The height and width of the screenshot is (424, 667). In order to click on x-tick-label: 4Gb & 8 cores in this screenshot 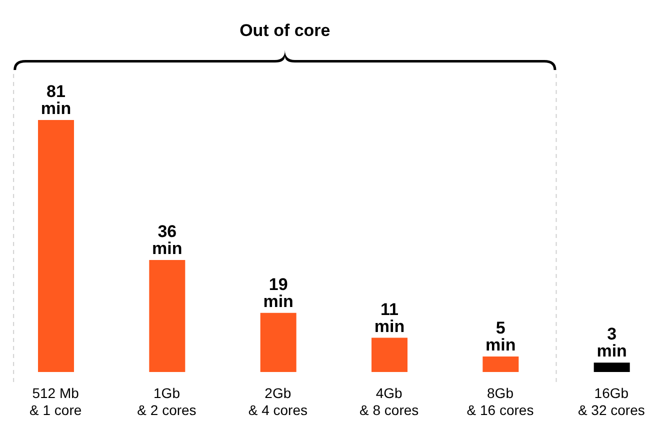, I will do `click(389, 401)`.